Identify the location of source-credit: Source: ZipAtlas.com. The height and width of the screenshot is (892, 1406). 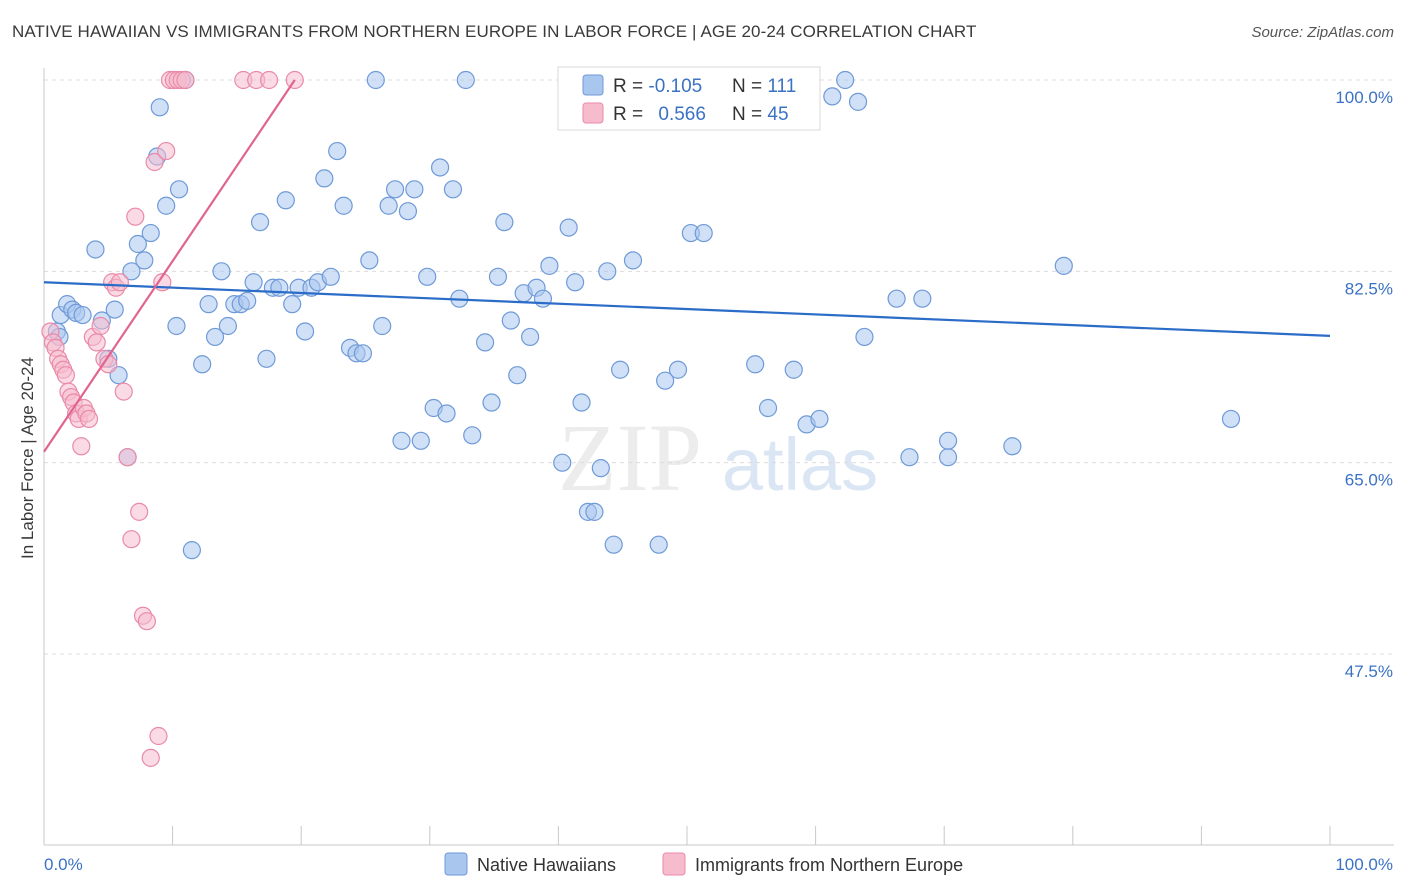
(1322, 32).